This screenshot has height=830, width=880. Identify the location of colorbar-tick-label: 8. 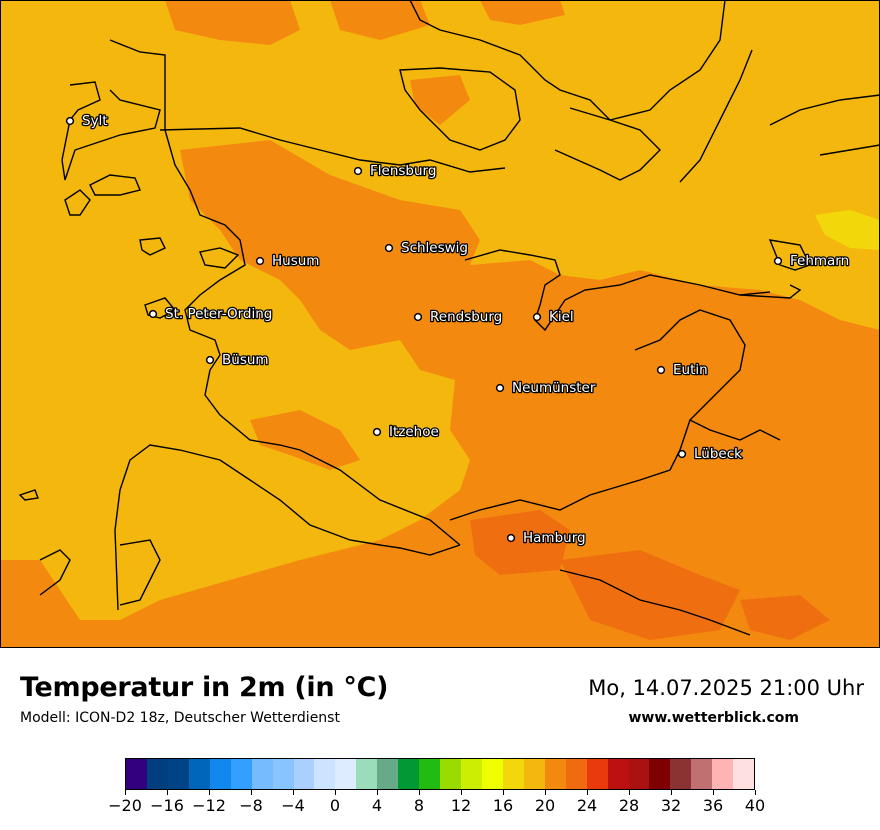
(419, 805).